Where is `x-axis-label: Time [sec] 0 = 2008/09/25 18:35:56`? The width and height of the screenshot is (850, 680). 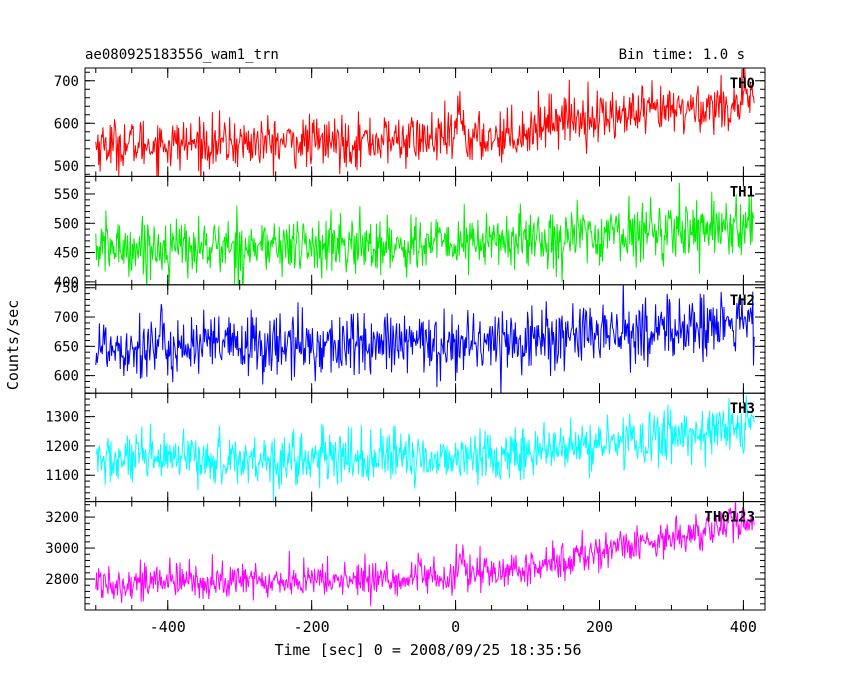
x-axis-label: Time [sec] 0 = 2008/09/25 18:35:56 is located at coordinates (427, 650).